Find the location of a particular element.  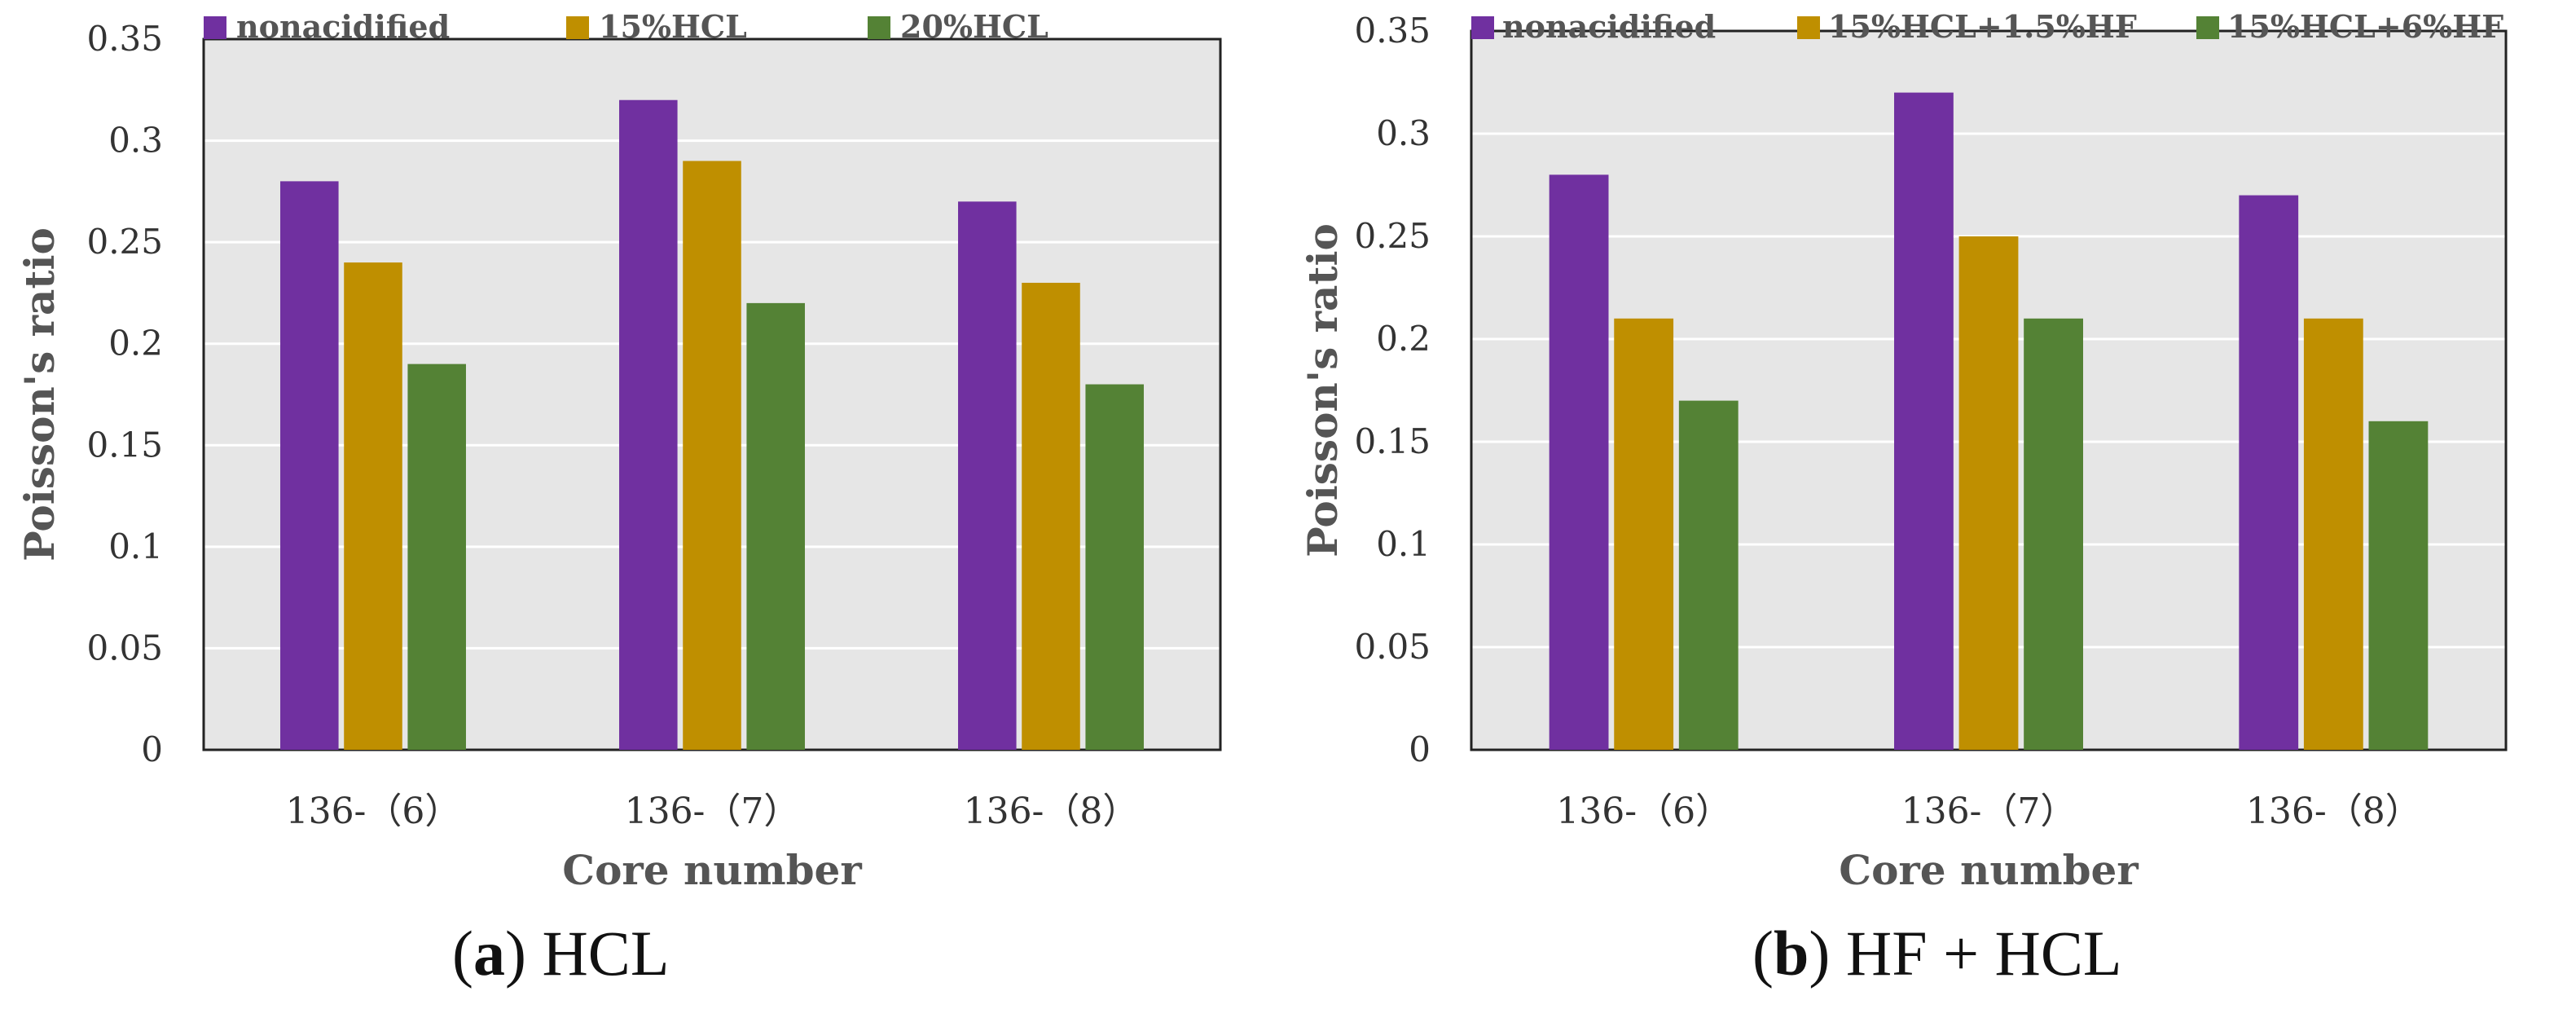

legend-label: 15%HCL is located at coordinates (673, 26).